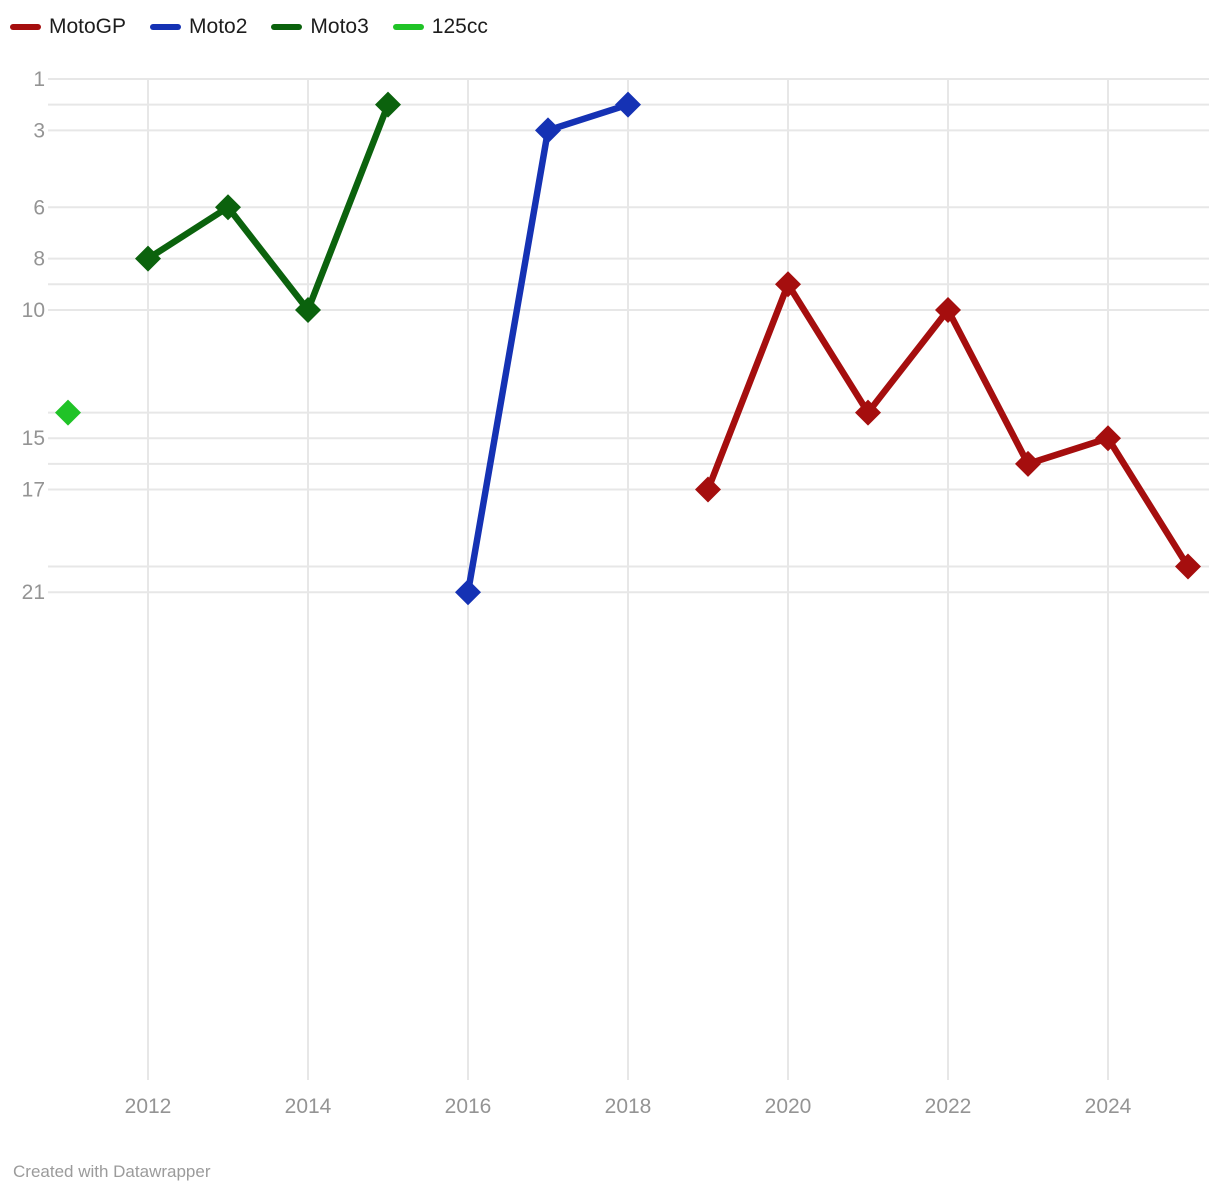 Image resolution: width=1220 pixels, height=1196 pixels. I want to click on x-axis-tick-label: 2018, so click(628, 1106).